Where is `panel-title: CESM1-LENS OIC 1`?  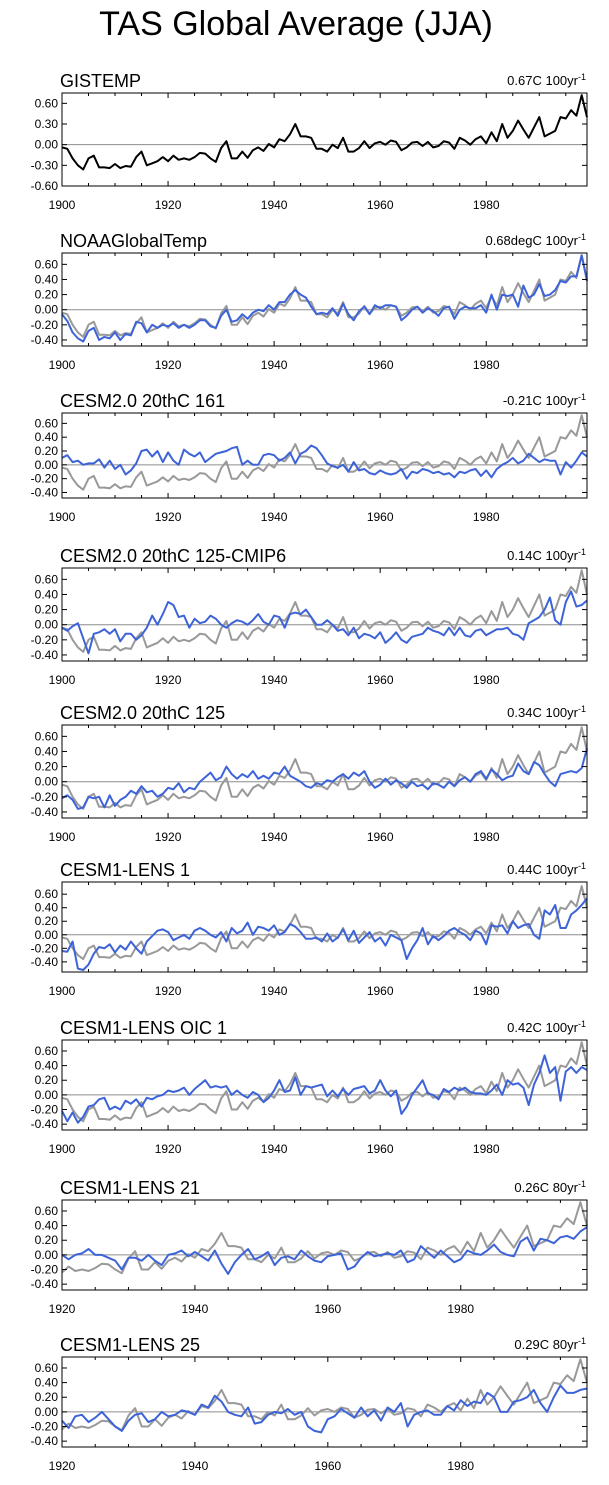 panel-title: CESM1-LENS OIC 1 is located at coordinates (143, 1028).